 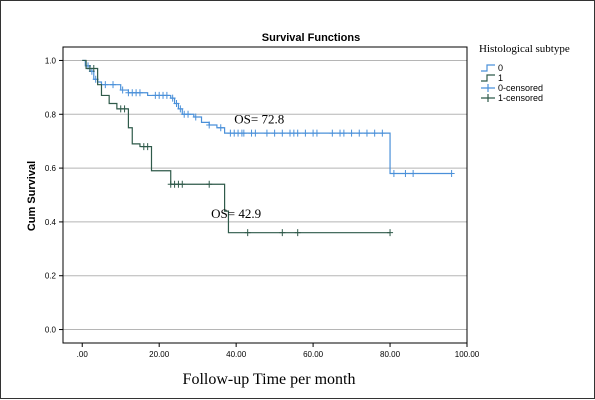 I want to click on legend-swatch-0-censored, so click(x=488, y=88).